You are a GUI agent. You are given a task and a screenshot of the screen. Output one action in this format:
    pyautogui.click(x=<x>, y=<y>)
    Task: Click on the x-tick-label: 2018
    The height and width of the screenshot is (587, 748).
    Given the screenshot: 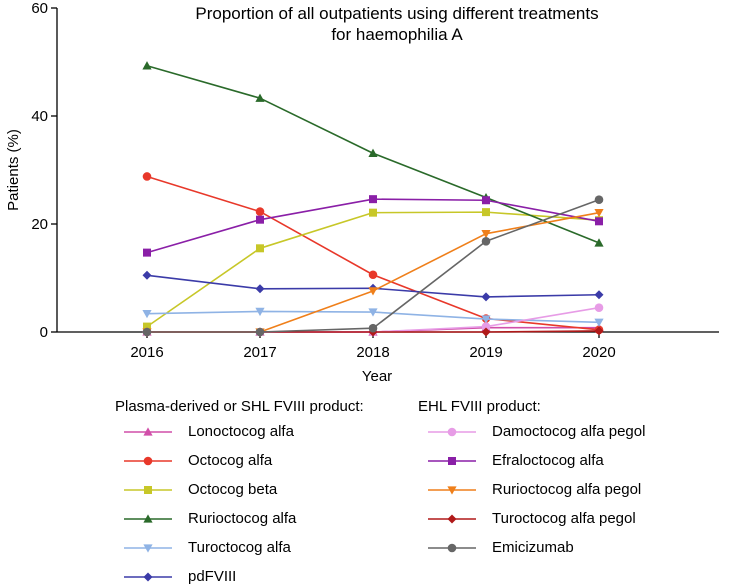 What is the action you would take?
    pyautogui.click(x=372, y=352)
    